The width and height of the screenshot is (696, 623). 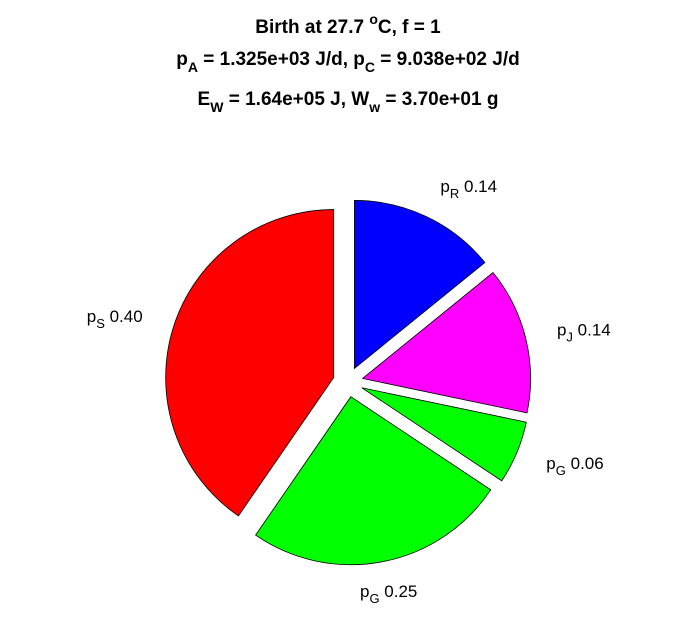 I want to click on chart-title: EW = 1.64e+05 J, Ww = 3.70e+01 g, so click(x=348, y=102).